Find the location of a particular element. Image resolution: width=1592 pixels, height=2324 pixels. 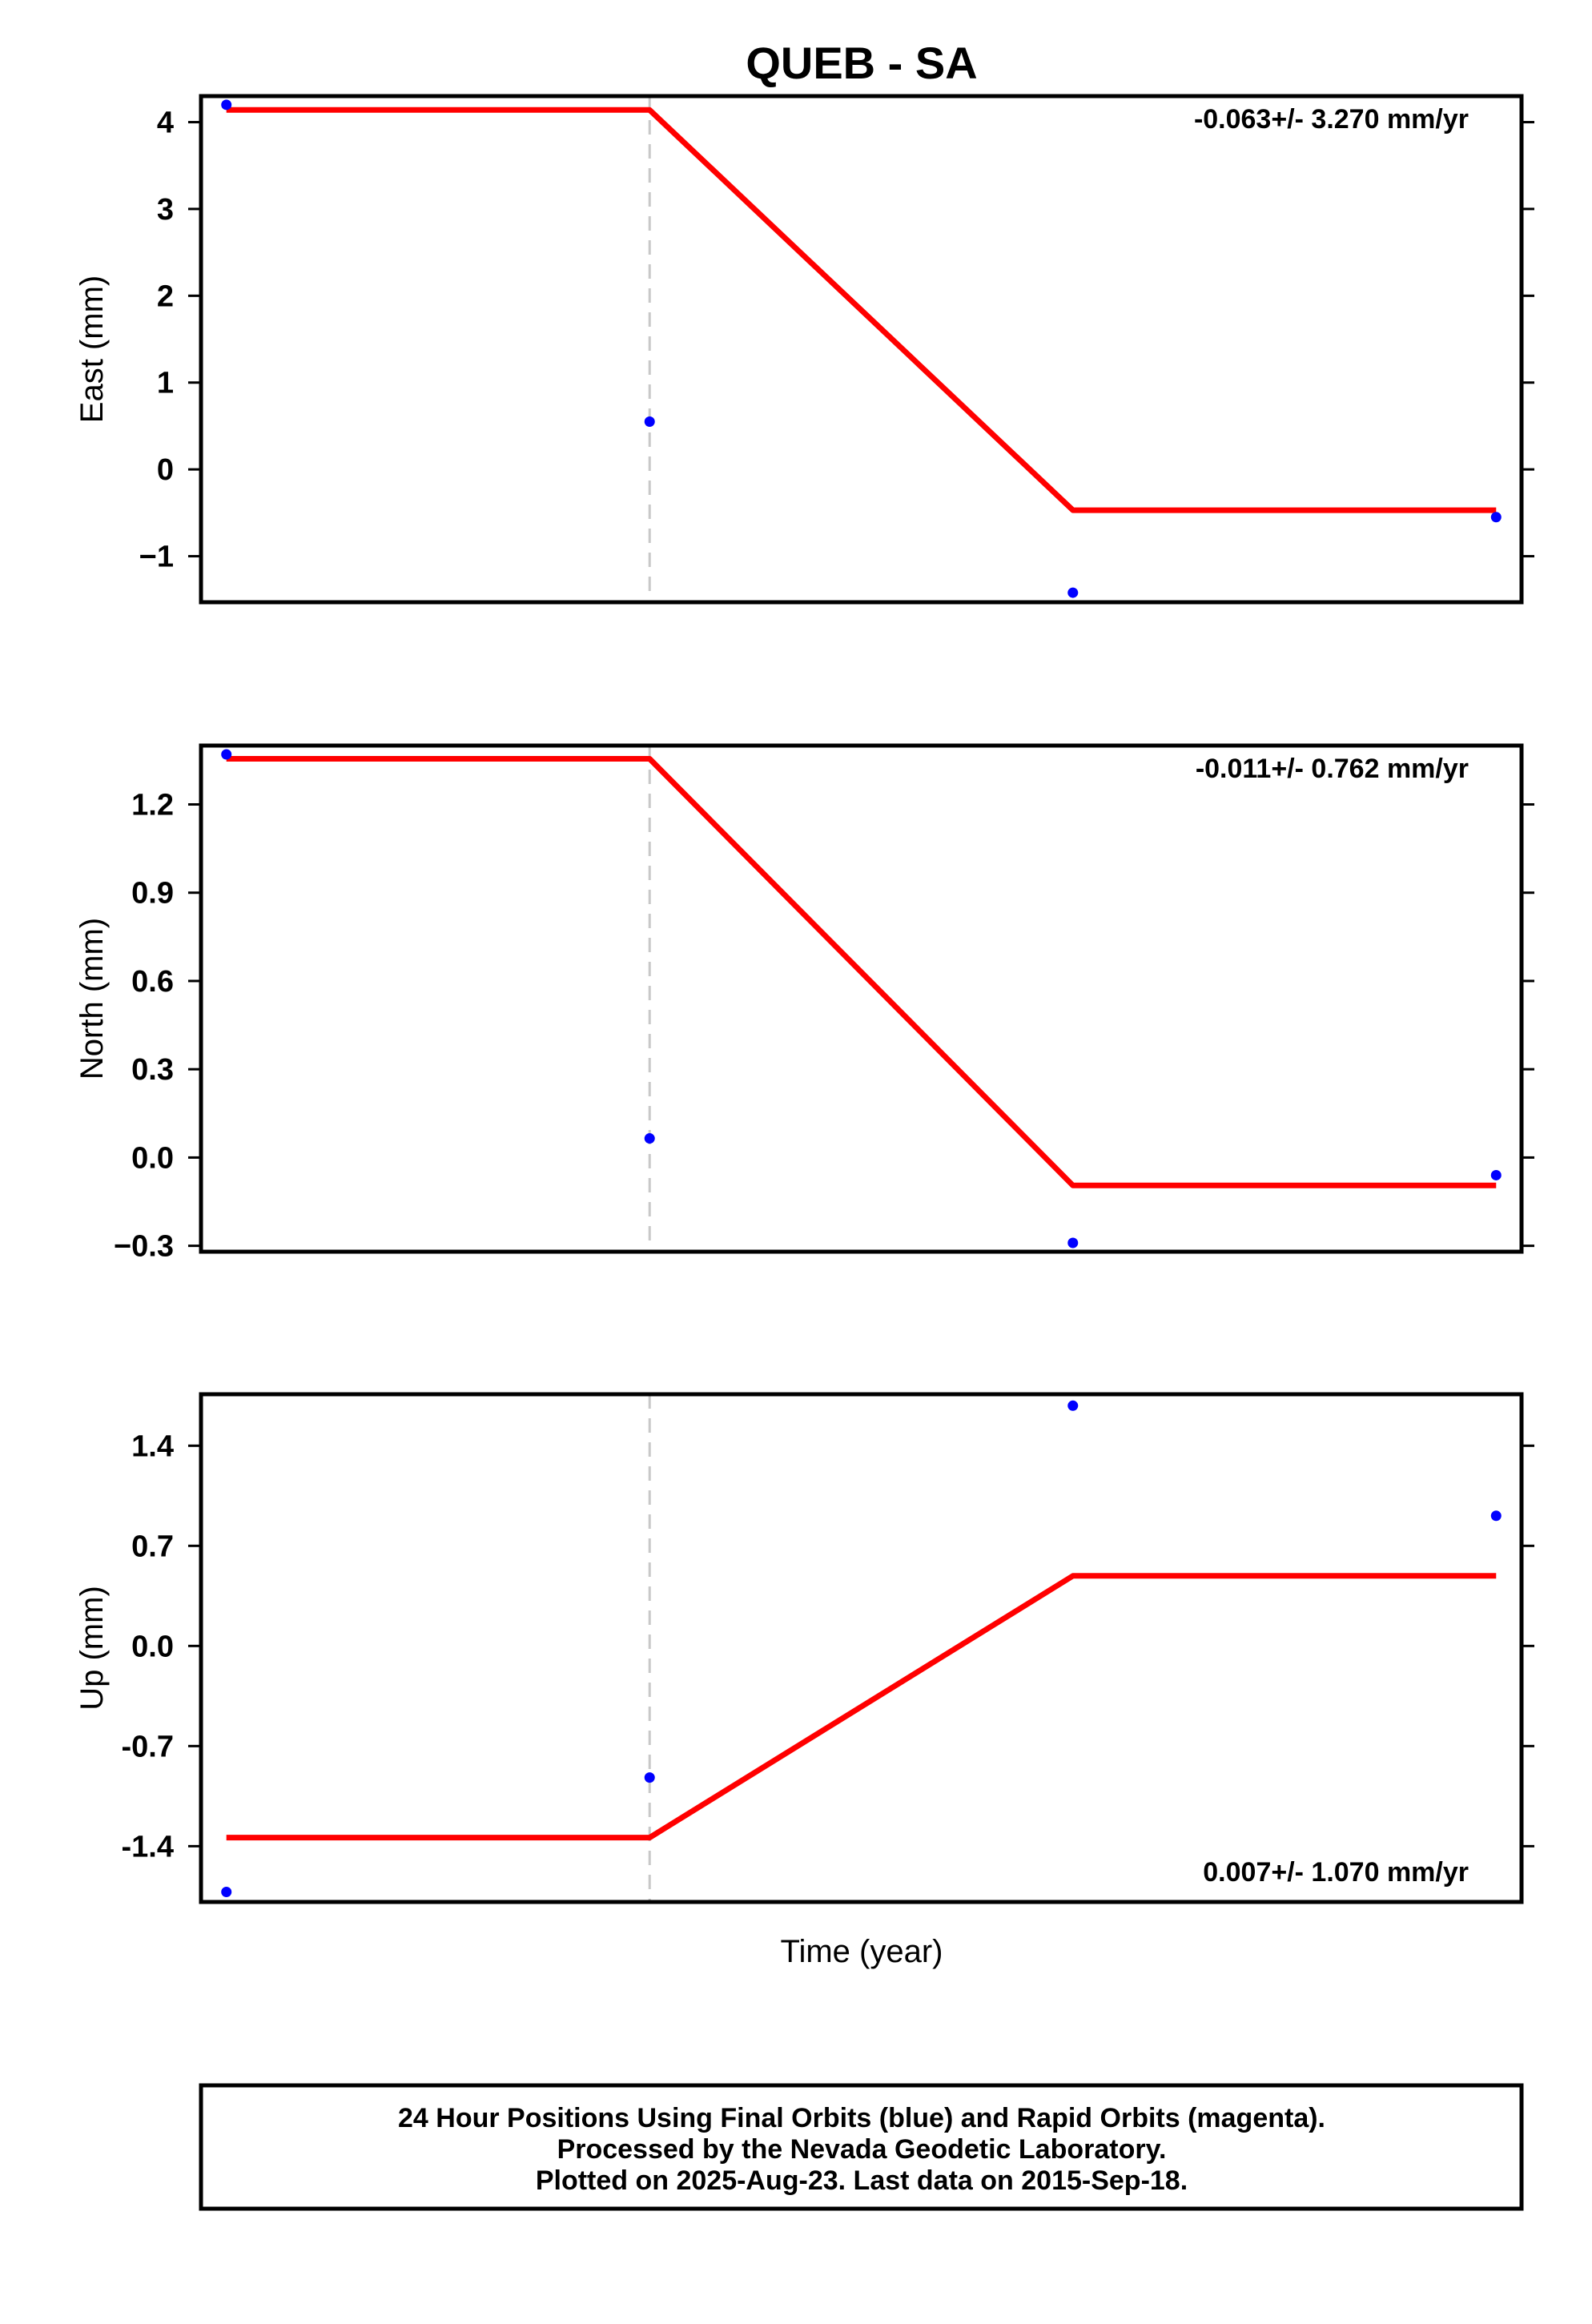

north-rate-annotation: -0.011+/- 0.762 mm/yr is located at coordinates (1332, 769).